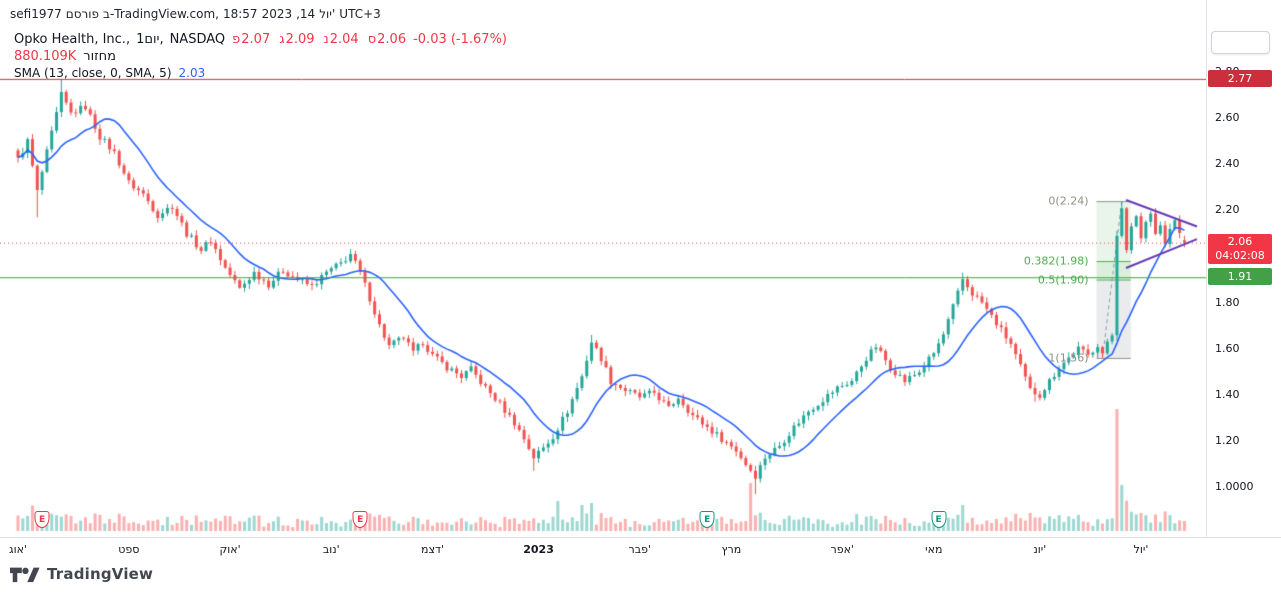 The width and height of the screenshot is (1281, 595). Describe the element at coordinates (1240, 277) in the screenshot. I see `support-price-label: 1.91` at that location.